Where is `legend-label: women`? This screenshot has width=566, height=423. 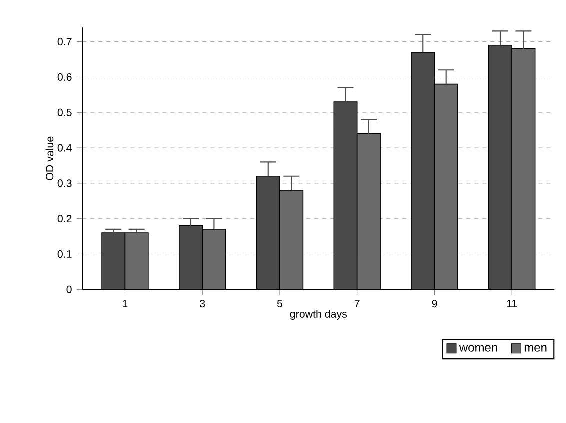
legend-label: women is located at coordinates (478, 348).